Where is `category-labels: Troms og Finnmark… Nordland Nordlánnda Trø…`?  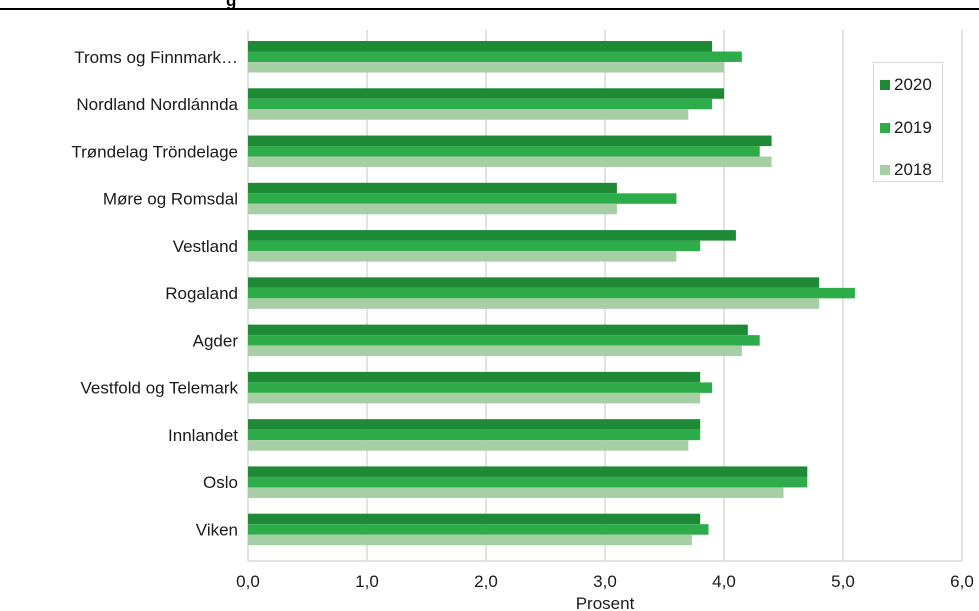
category-labels: Troms og Finnmark… Nordland Nordlánnda Trø… is located at coordinates (154, 294).